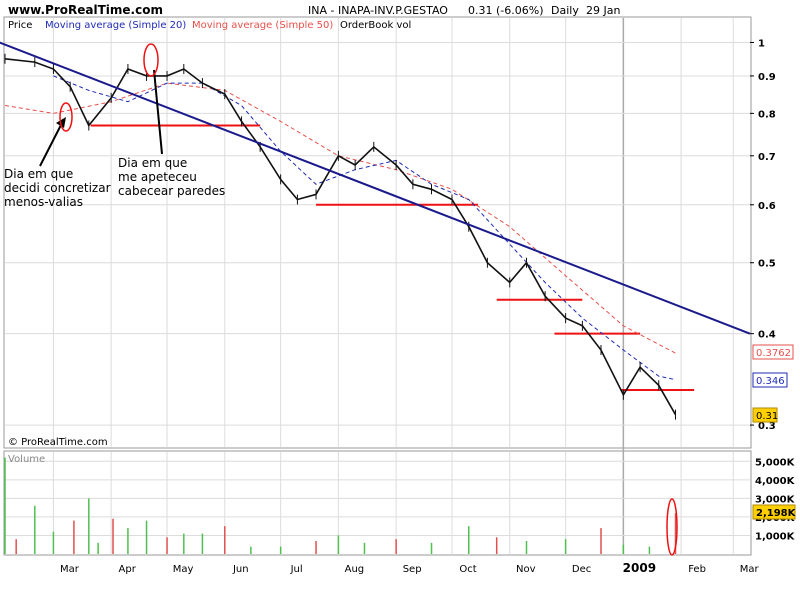 The image size is (800, 604). I want to click on time-axis: Mar Apr May Jun Jul Aug Sep Oct Nov Dec 2009 Feb Mar, so click(410, 568).